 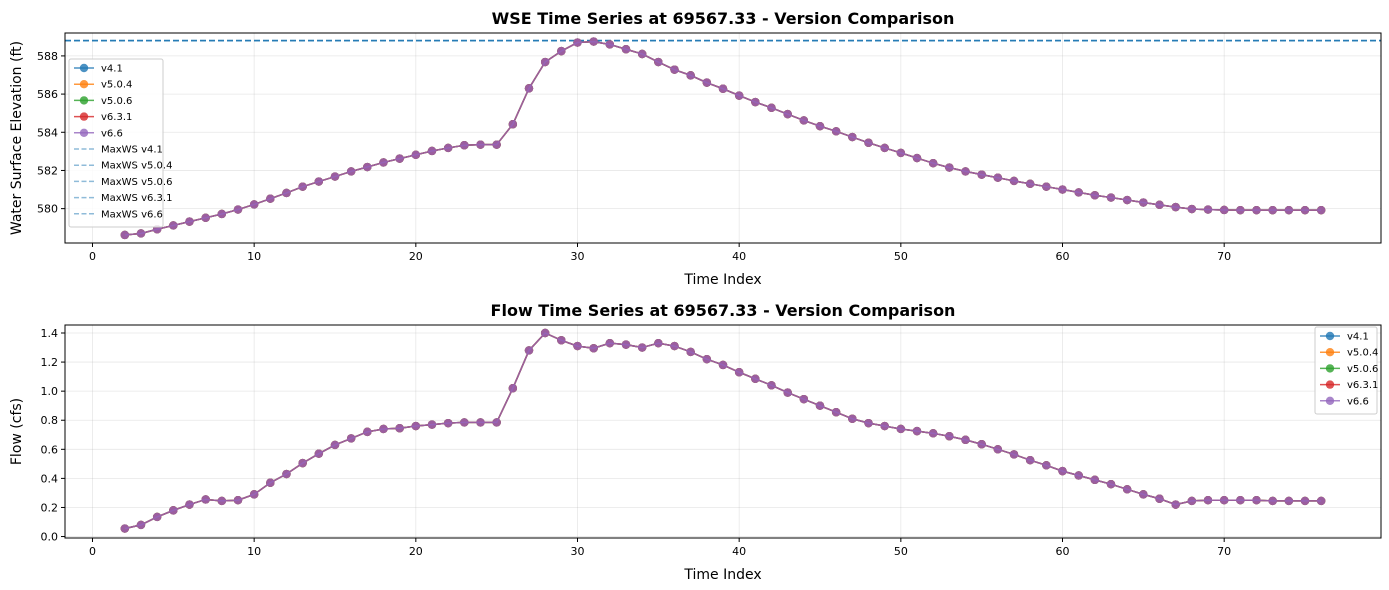 What do you see at coordinates (1358, 401) in the screenshot?
I see `flow-legend-label: v6.6` at bounding box center [1358, 401].